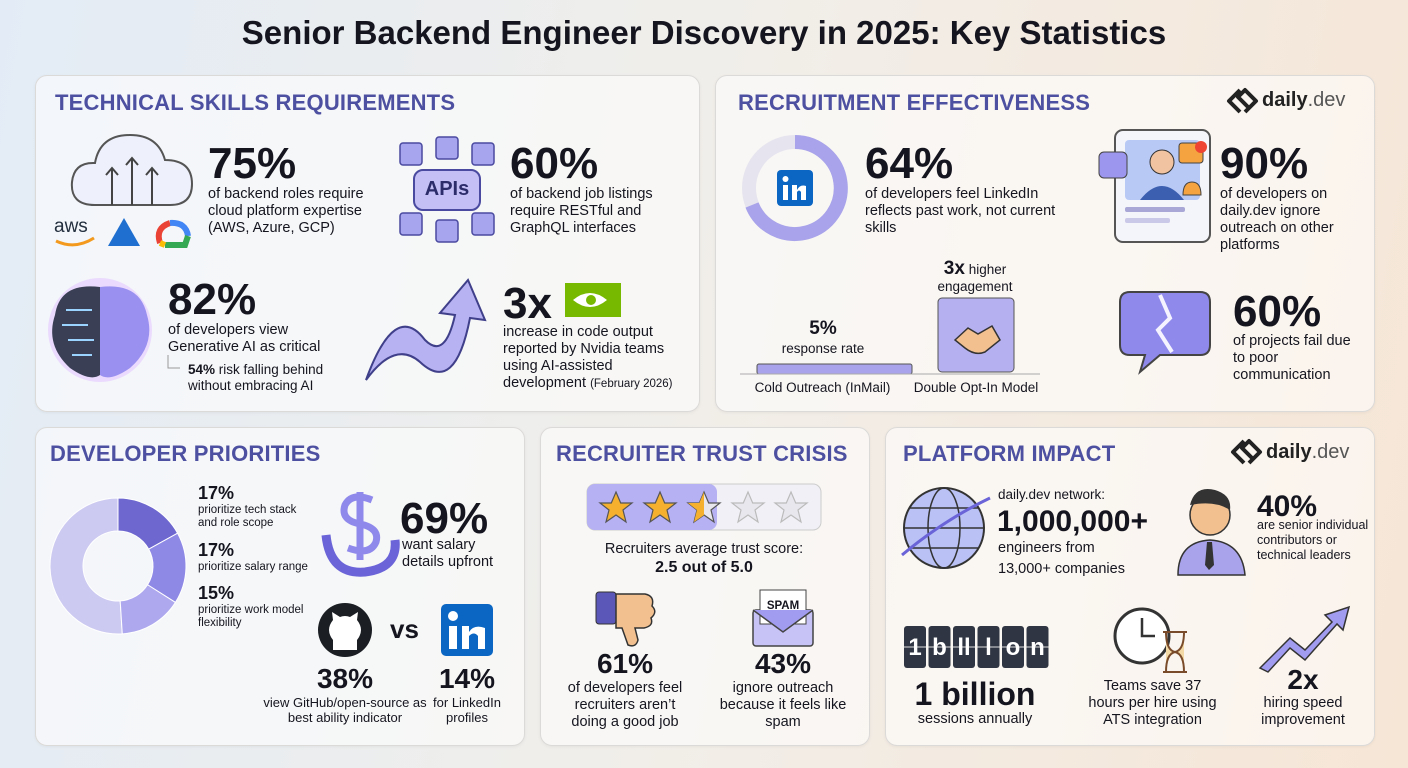  I want to click on flip-digit: ll, so click(963, 647).